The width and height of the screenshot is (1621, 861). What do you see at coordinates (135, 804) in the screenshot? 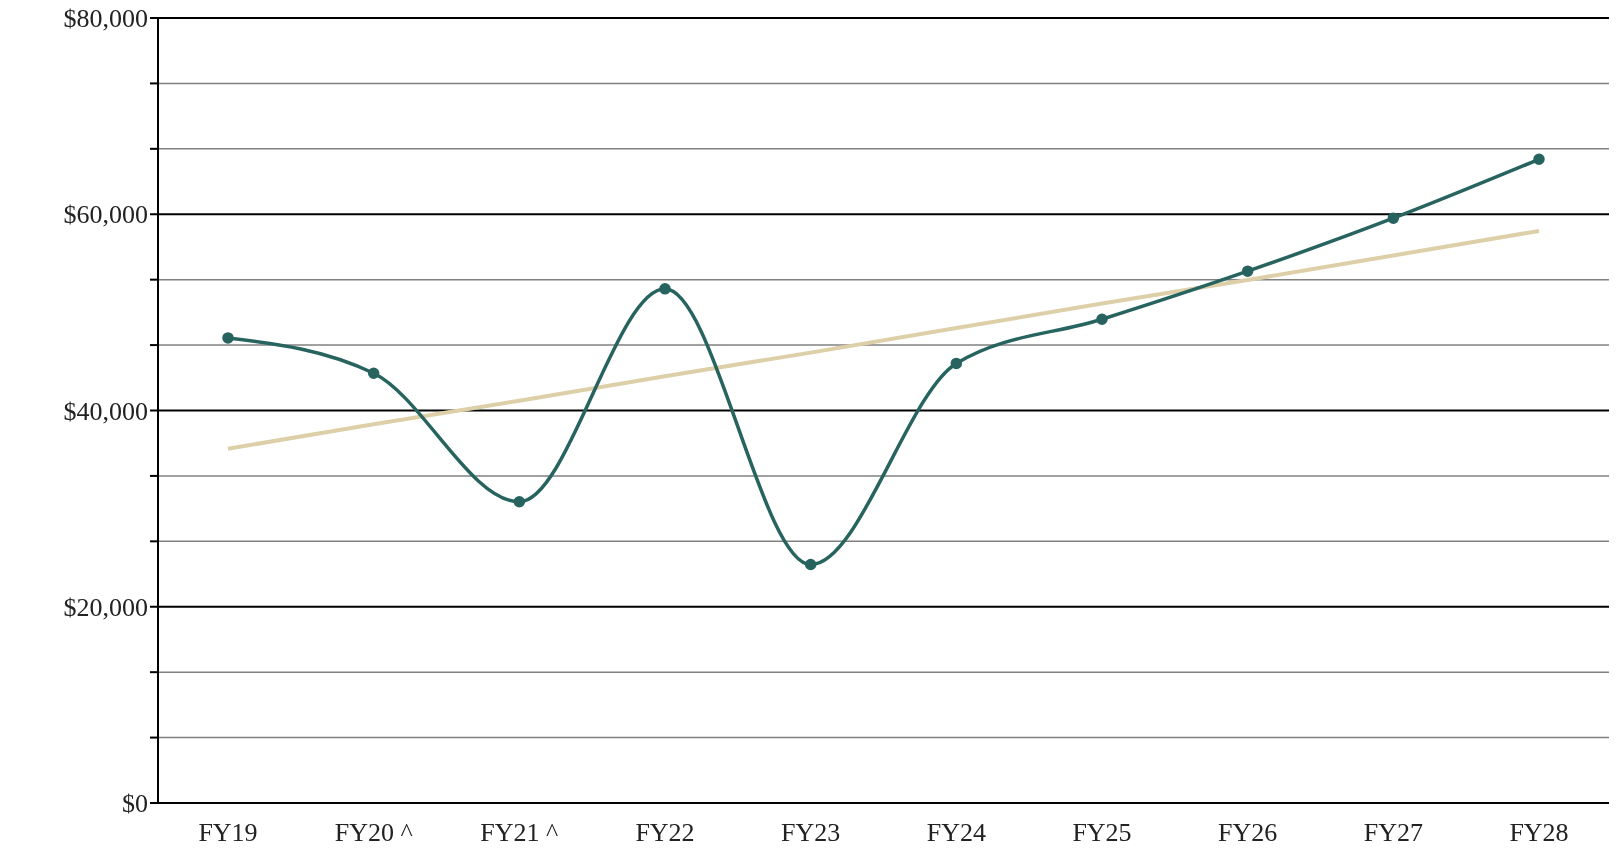
I see `y-tick-label: $0` at bounding box center [135, 804].